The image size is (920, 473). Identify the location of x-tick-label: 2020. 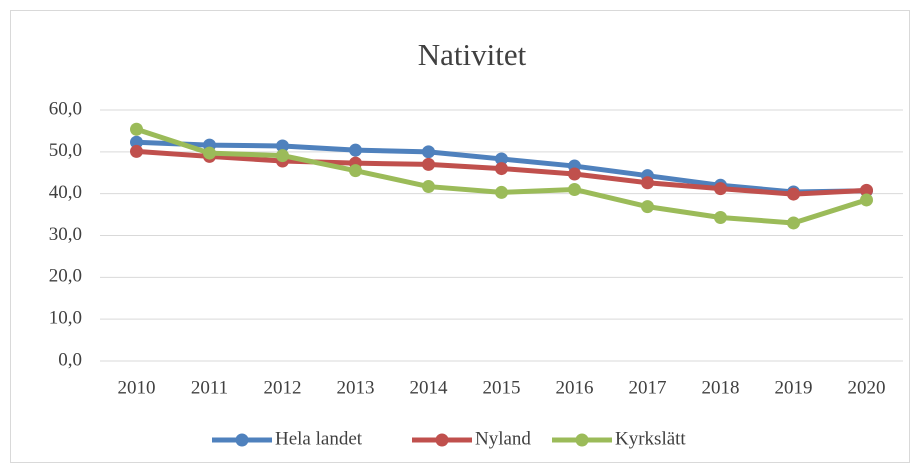
(867, 387).